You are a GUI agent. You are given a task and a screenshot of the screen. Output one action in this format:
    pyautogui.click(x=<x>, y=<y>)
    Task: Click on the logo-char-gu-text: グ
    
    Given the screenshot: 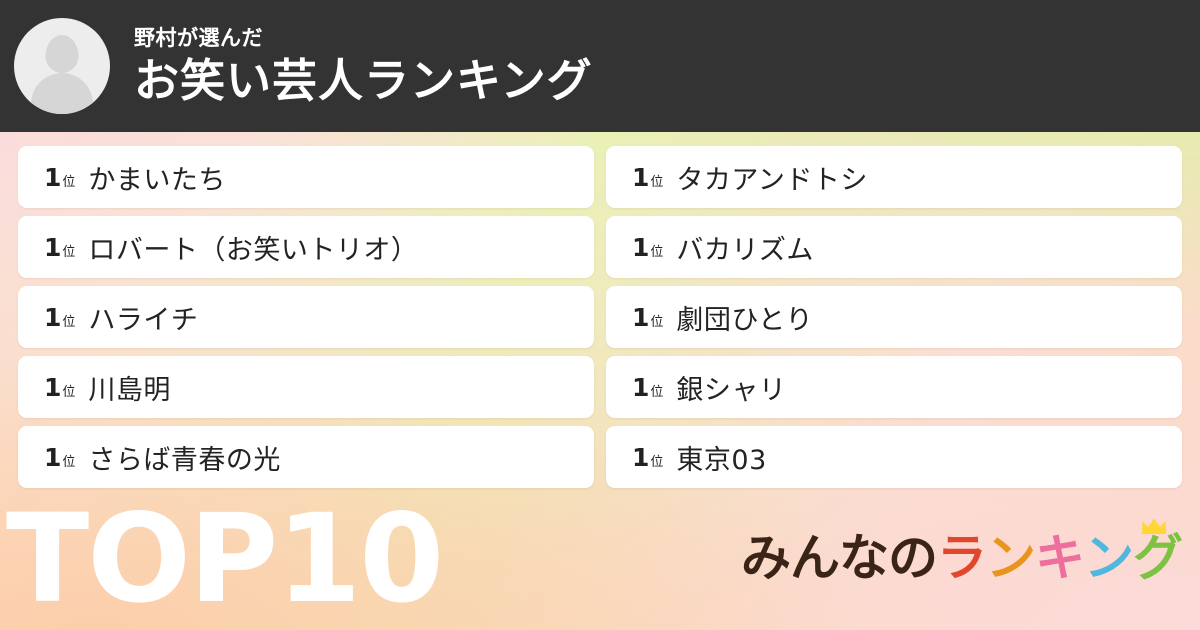 What is the action you would take?
    pyautogui.click(x=1158, y=558)
    